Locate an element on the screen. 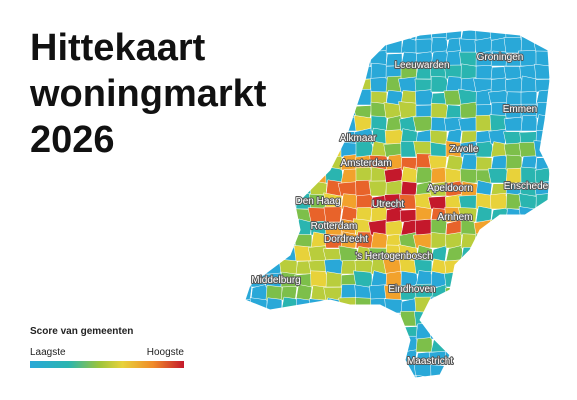  legend-gradient is located at coordinates (107, 364).